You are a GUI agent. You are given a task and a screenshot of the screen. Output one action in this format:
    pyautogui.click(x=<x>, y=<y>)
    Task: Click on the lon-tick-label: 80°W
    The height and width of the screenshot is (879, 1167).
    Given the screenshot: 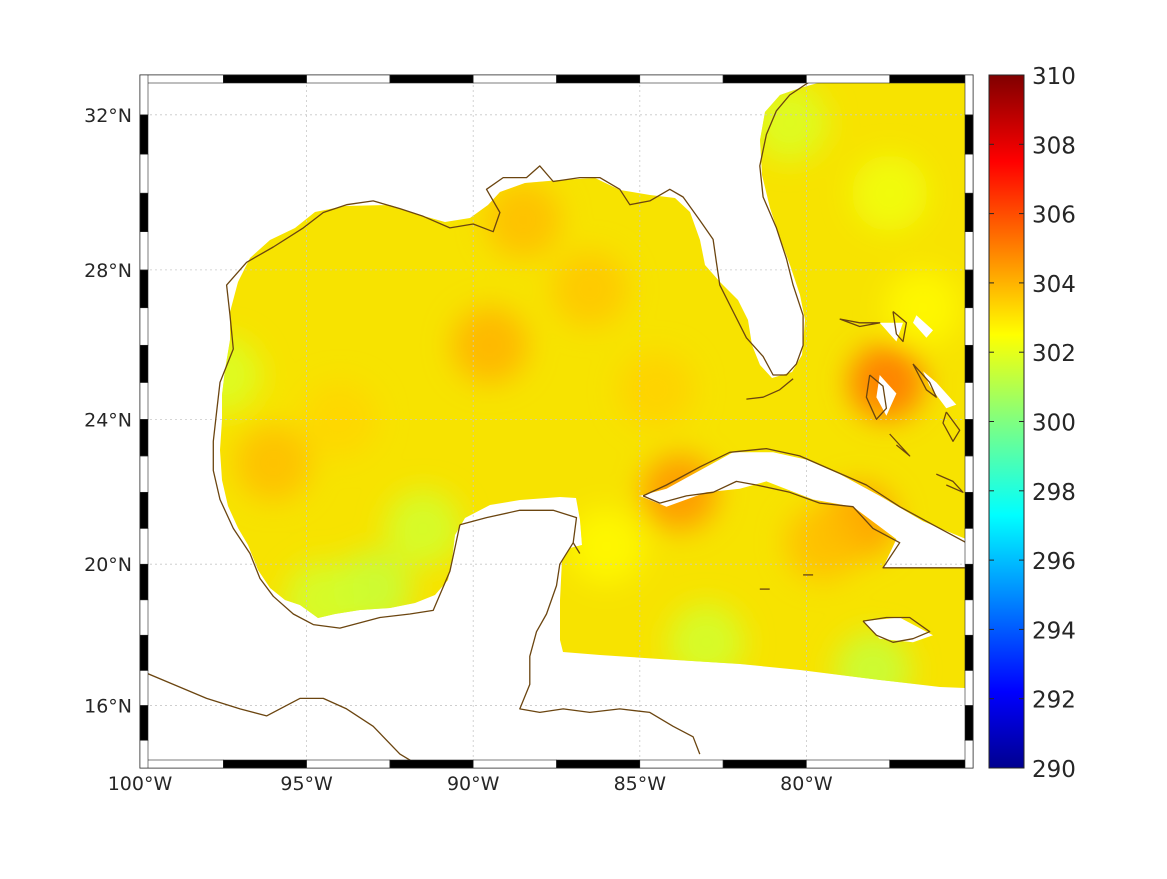 What is the action you would take?
    pyautogui.click(x=806, y=784)
    